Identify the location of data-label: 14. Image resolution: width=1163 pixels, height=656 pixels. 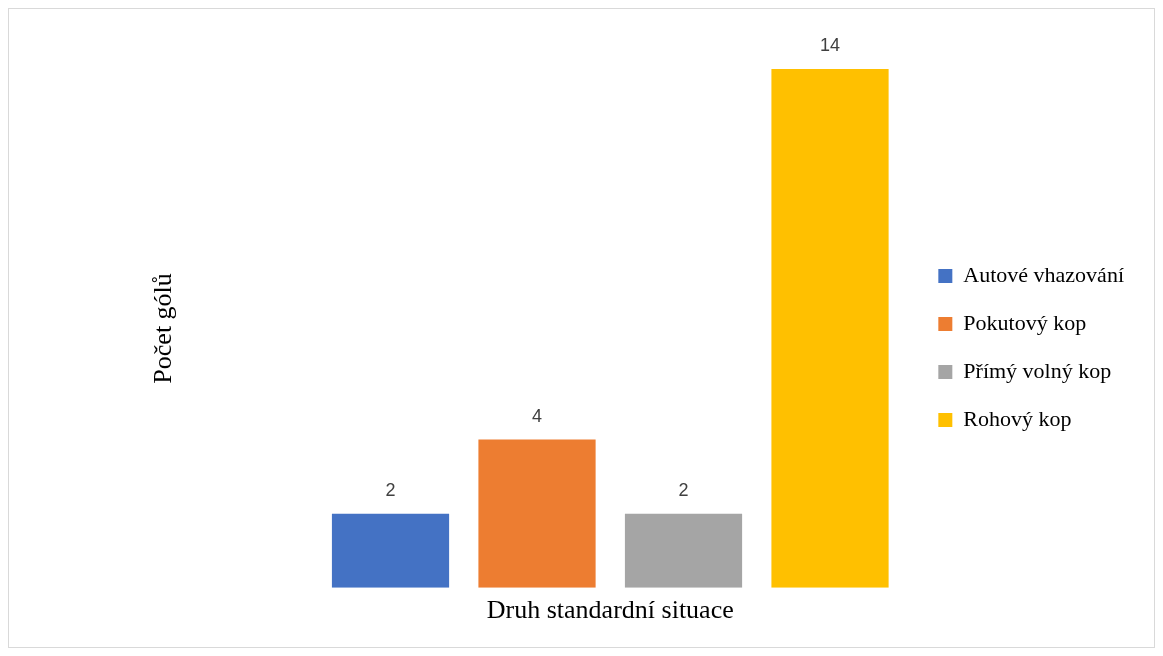
(830, 44).